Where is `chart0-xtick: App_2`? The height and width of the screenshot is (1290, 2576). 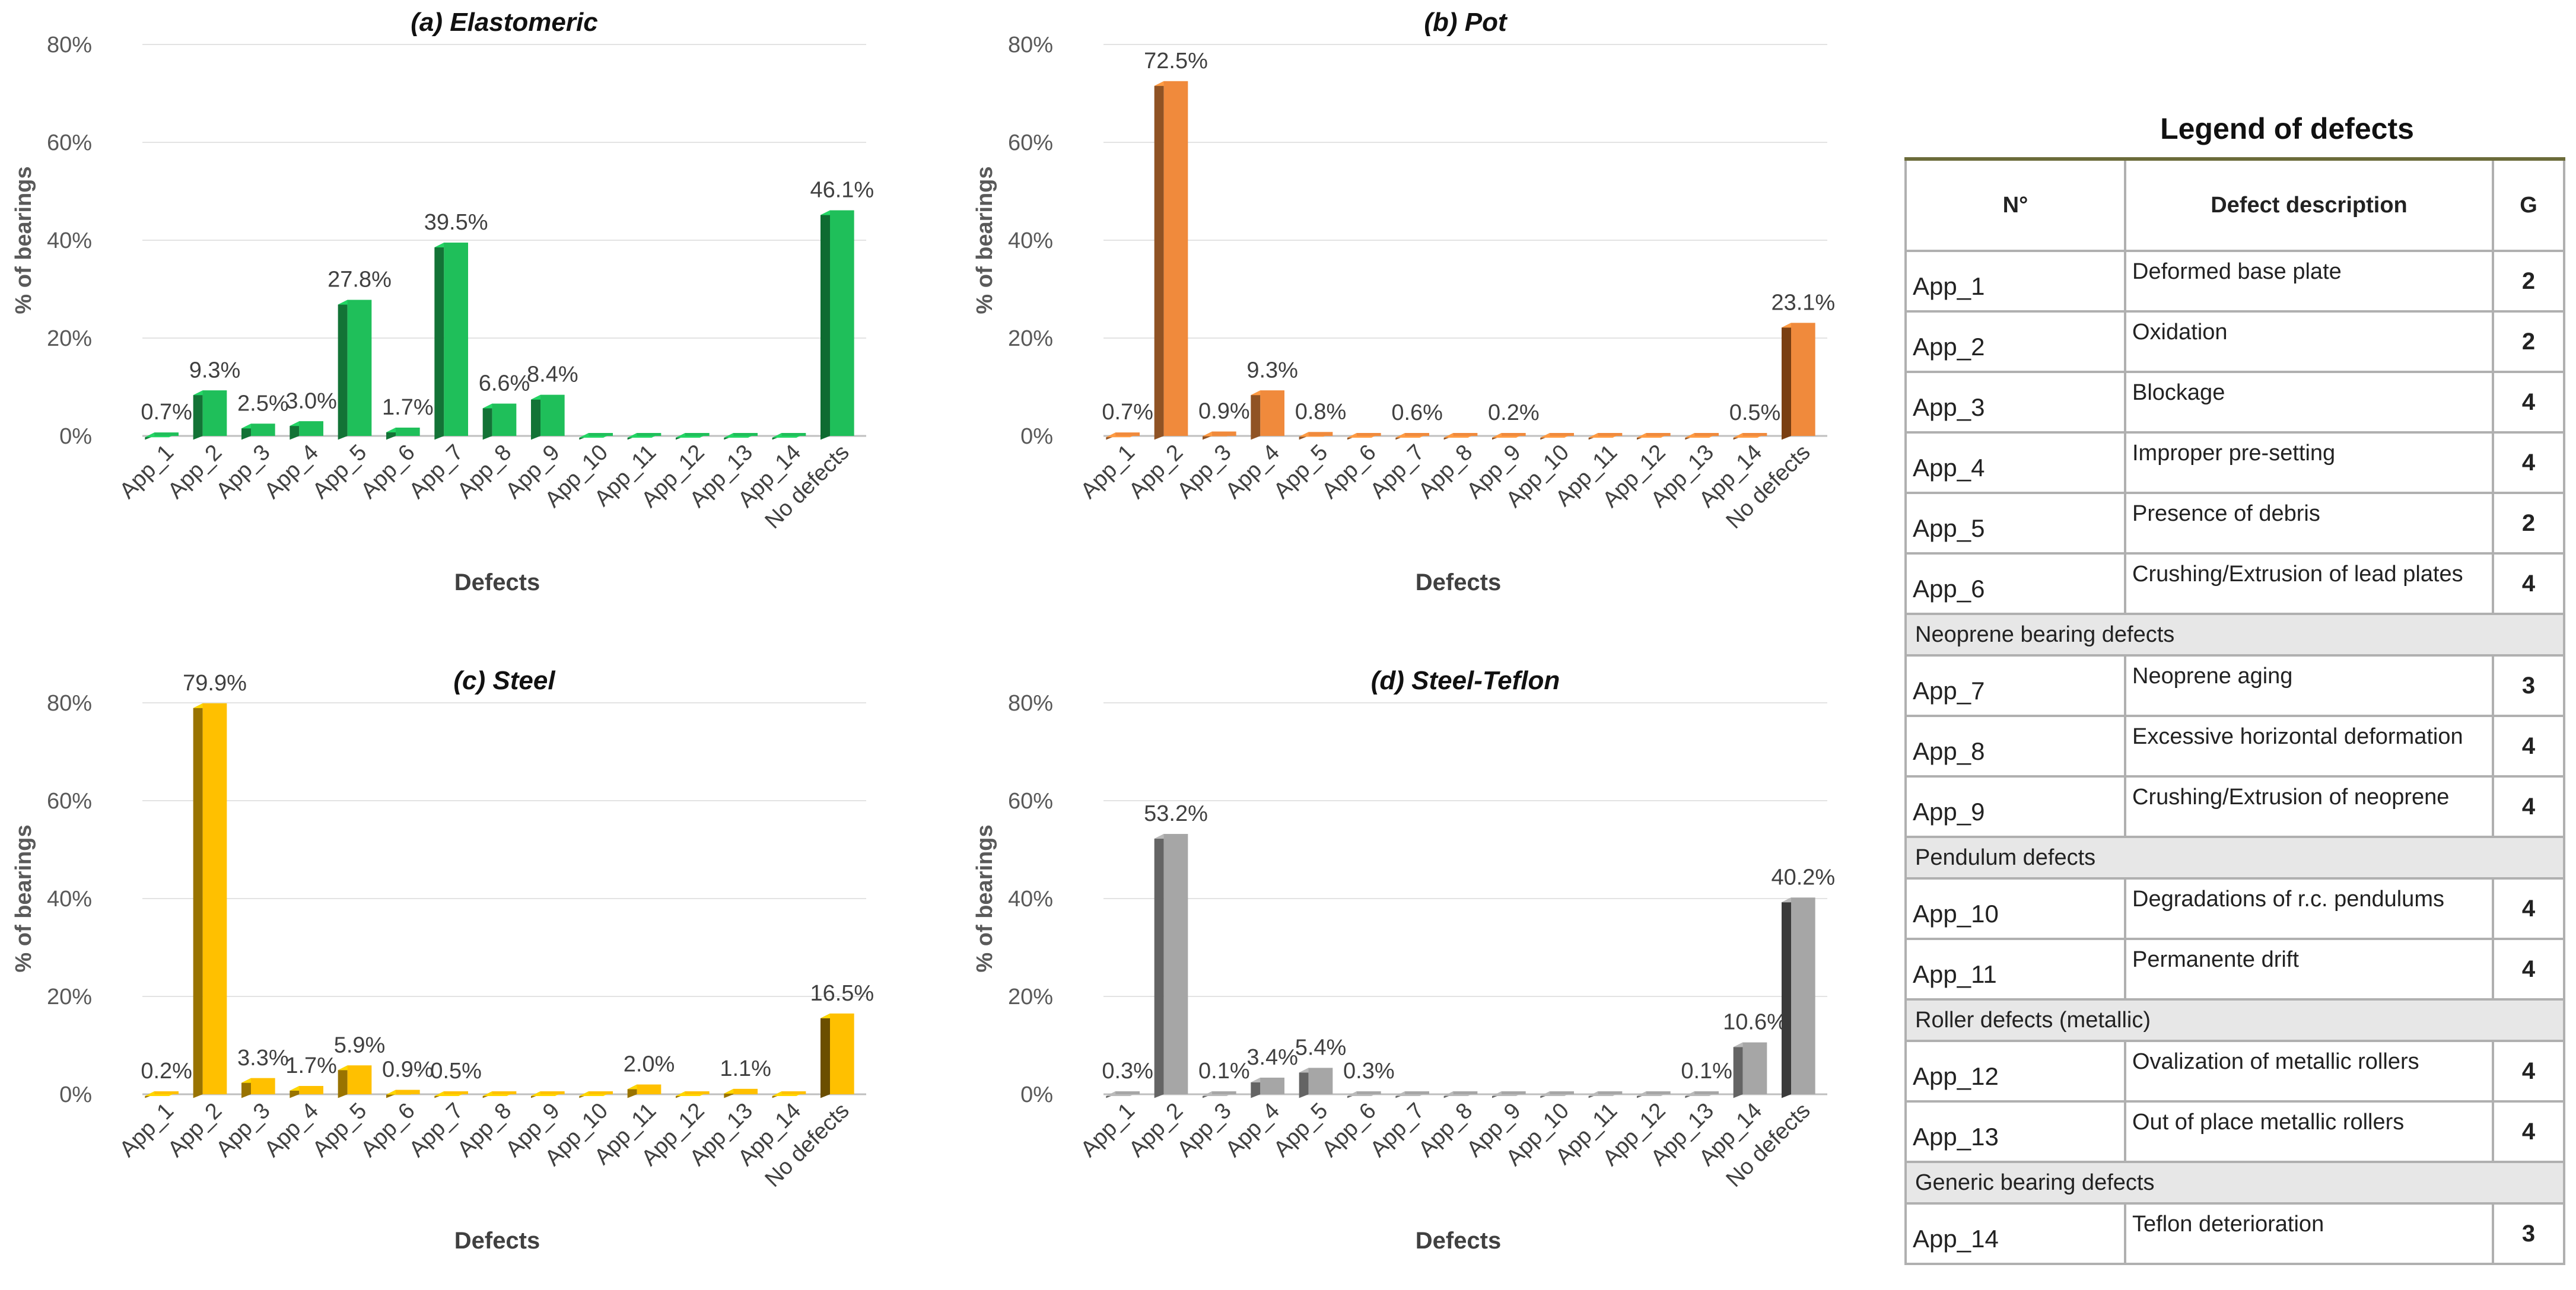 chart0-xtick: App_2 is located at coordinates (195, 472).